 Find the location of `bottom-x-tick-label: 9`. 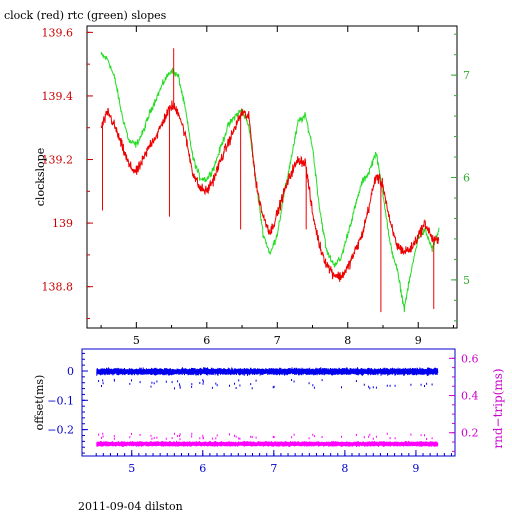

bottom-x-tick-label: 9 is located at coordinates (415, 468).